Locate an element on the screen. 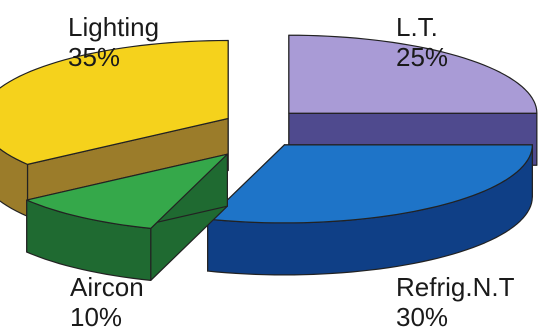 This screenshot has height=330, width=543. value-lt: 25% is located at coordinates (422, 57).